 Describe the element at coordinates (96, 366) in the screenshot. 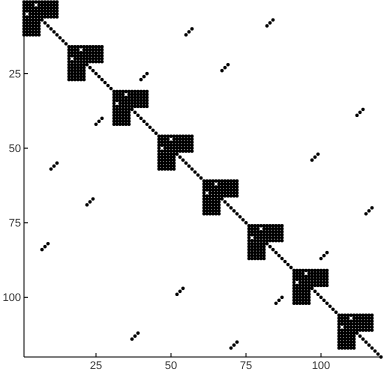

I see `x-tick-label: 25` at that location.